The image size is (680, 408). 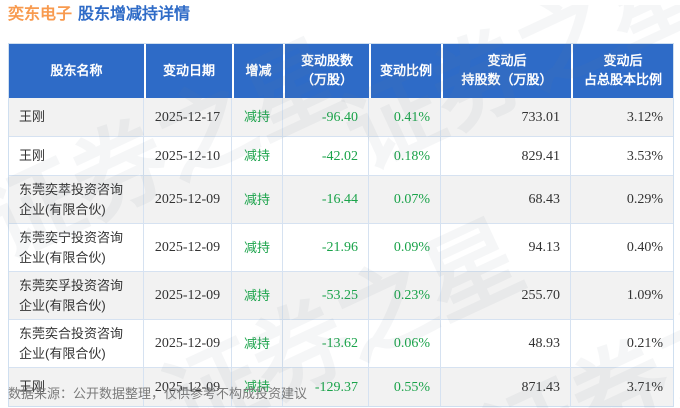 What do you see at coordinates (506, 387) in the screenshot?
I see `cell-shares-after: 871.43` at bounding box center [506, 387].